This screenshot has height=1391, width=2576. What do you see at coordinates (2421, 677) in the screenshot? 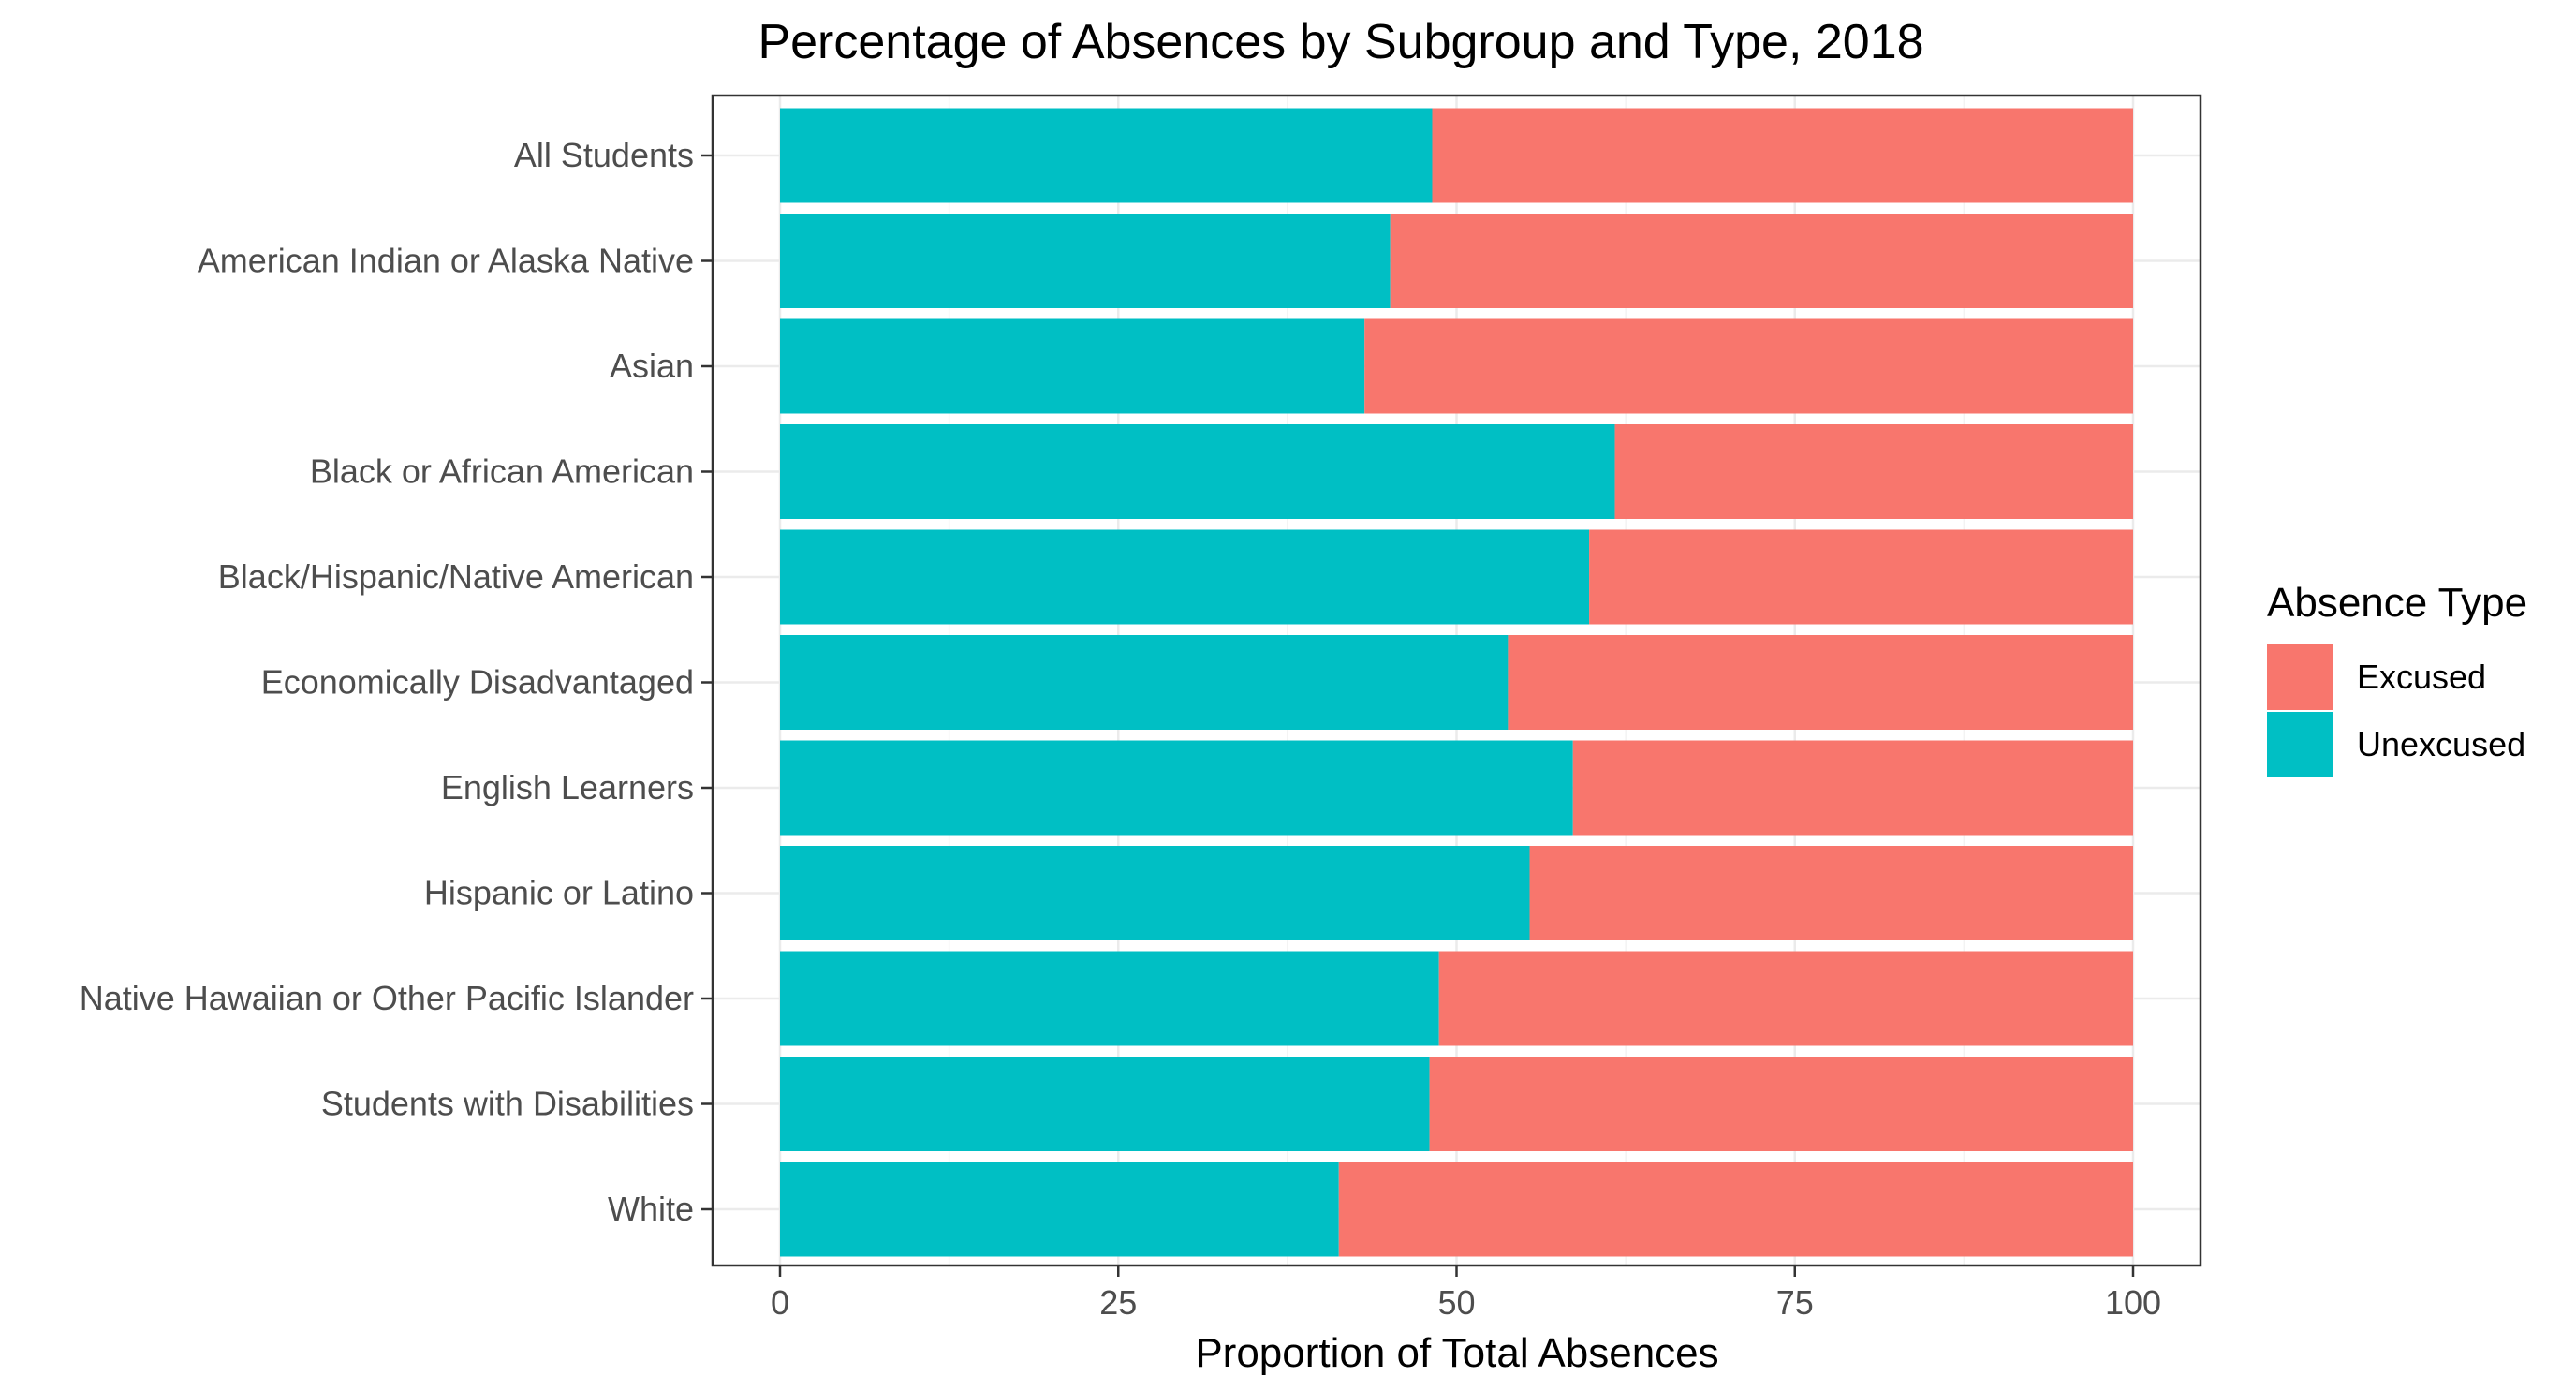
I see `legend-label: Excused` at bounding box center [2421, 677].